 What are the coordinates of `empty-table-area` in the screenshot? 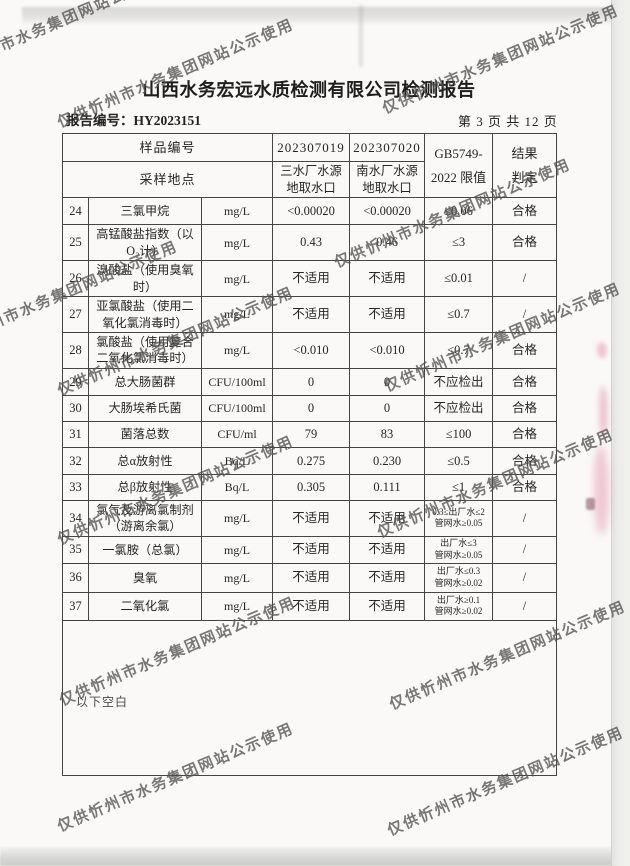 It's located at (309, 698).